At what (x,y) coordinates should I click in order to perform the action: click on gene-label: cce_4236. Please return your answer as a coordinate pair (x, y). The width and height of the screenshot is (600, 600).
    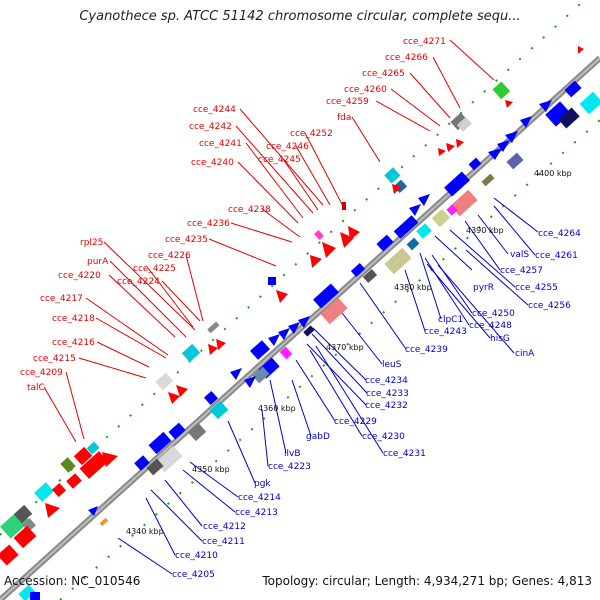
    Looking at the image, I should click on (208, 224).